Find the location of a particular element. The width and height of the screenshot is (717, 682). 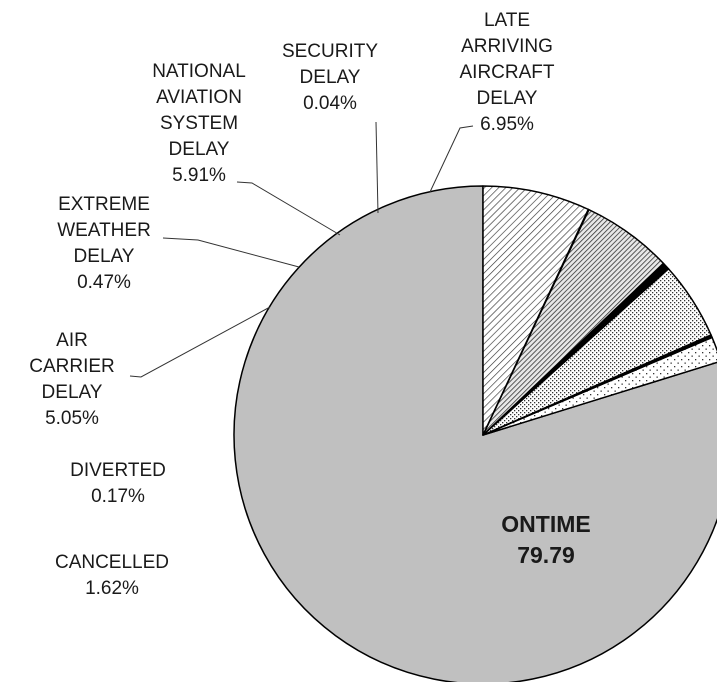

nas-line-3: SYSTEM is located at coordinates (199, 123).